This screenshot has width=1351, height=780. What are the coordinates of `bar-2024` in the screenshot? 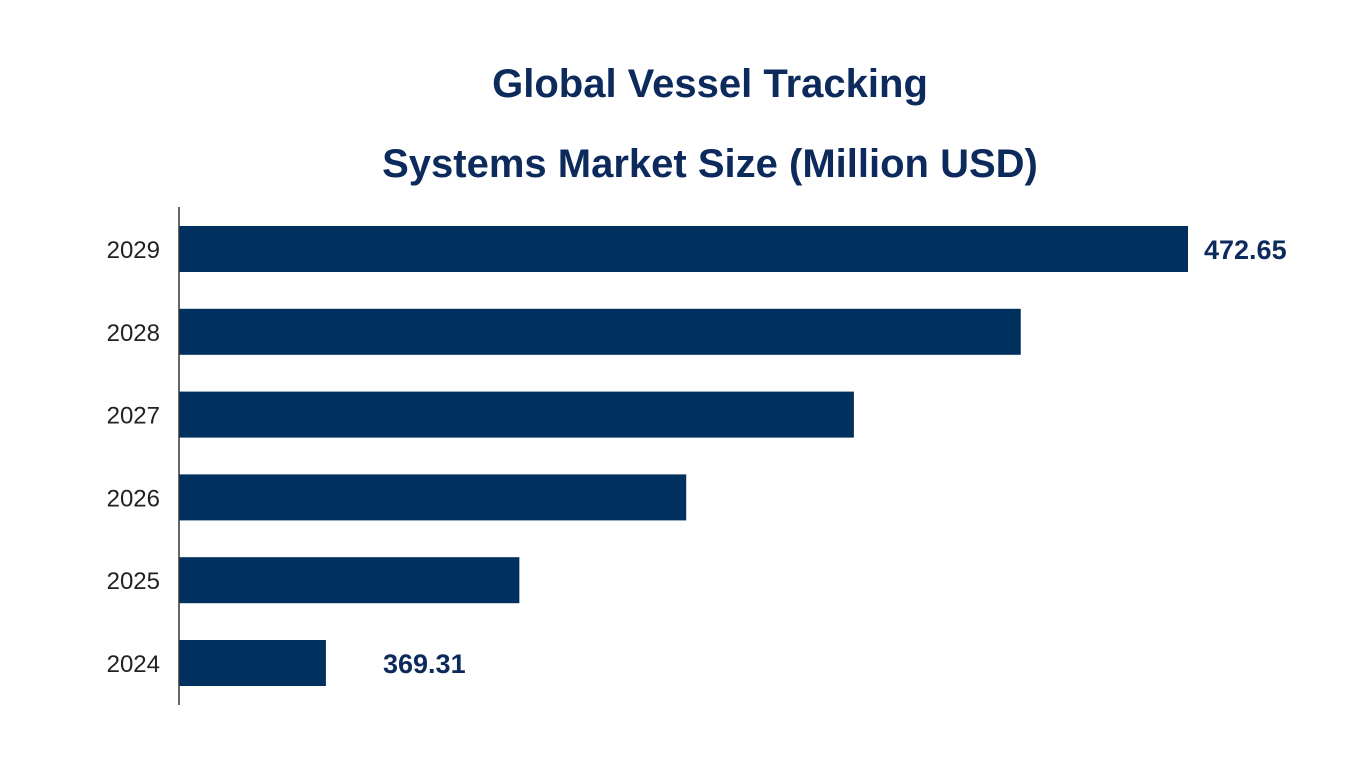 It's located at (252, 663).